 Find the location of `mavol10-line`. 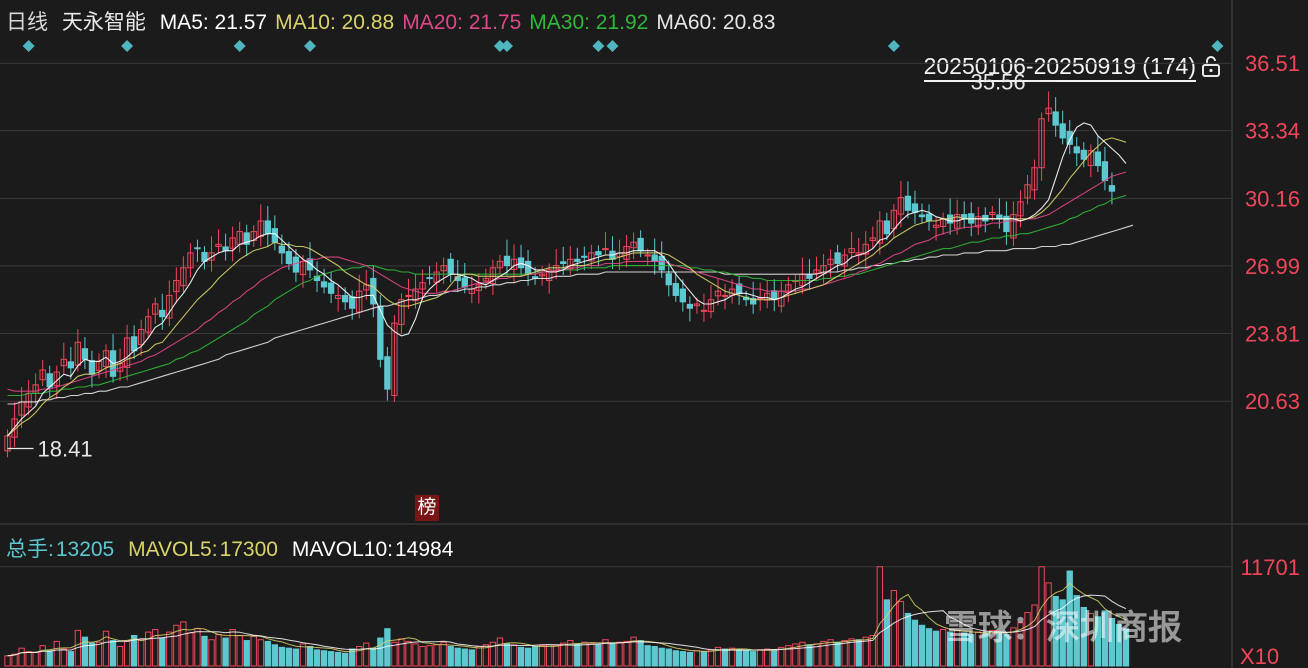

mavol10-line is located at coordinates (567, 625).